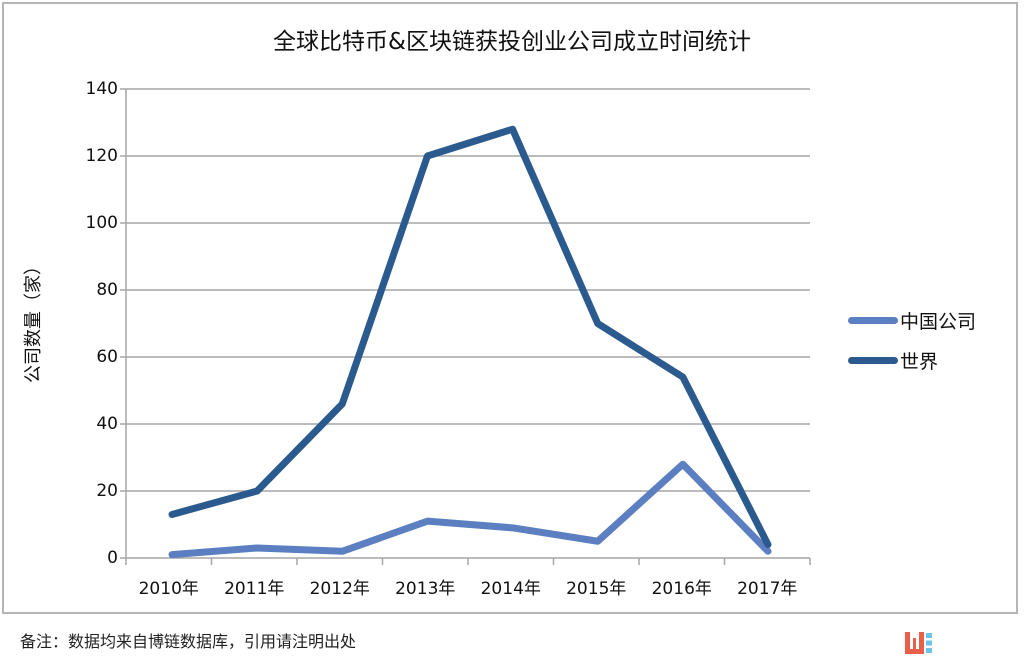  What do you see at coordinates (938, 322) in the screenshot?
I see `legend-label-china: 中国公司` at bounding box center [938, 322].